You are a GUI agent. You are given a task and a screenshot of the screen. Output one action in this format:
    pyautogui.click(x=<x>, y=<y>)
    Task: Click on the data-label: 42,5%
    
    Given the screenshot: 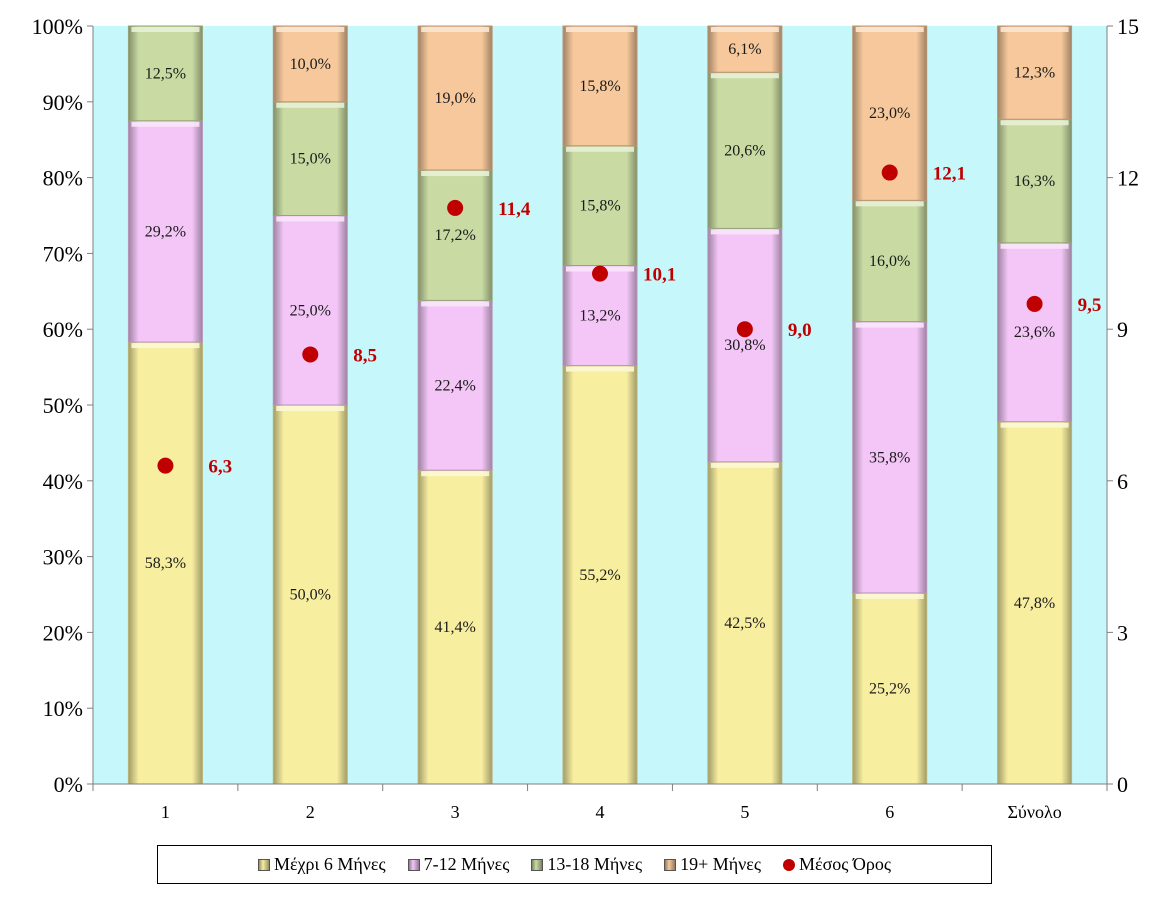 What is the action you would take?
    pyautogui.click(x=744, y=623)
    